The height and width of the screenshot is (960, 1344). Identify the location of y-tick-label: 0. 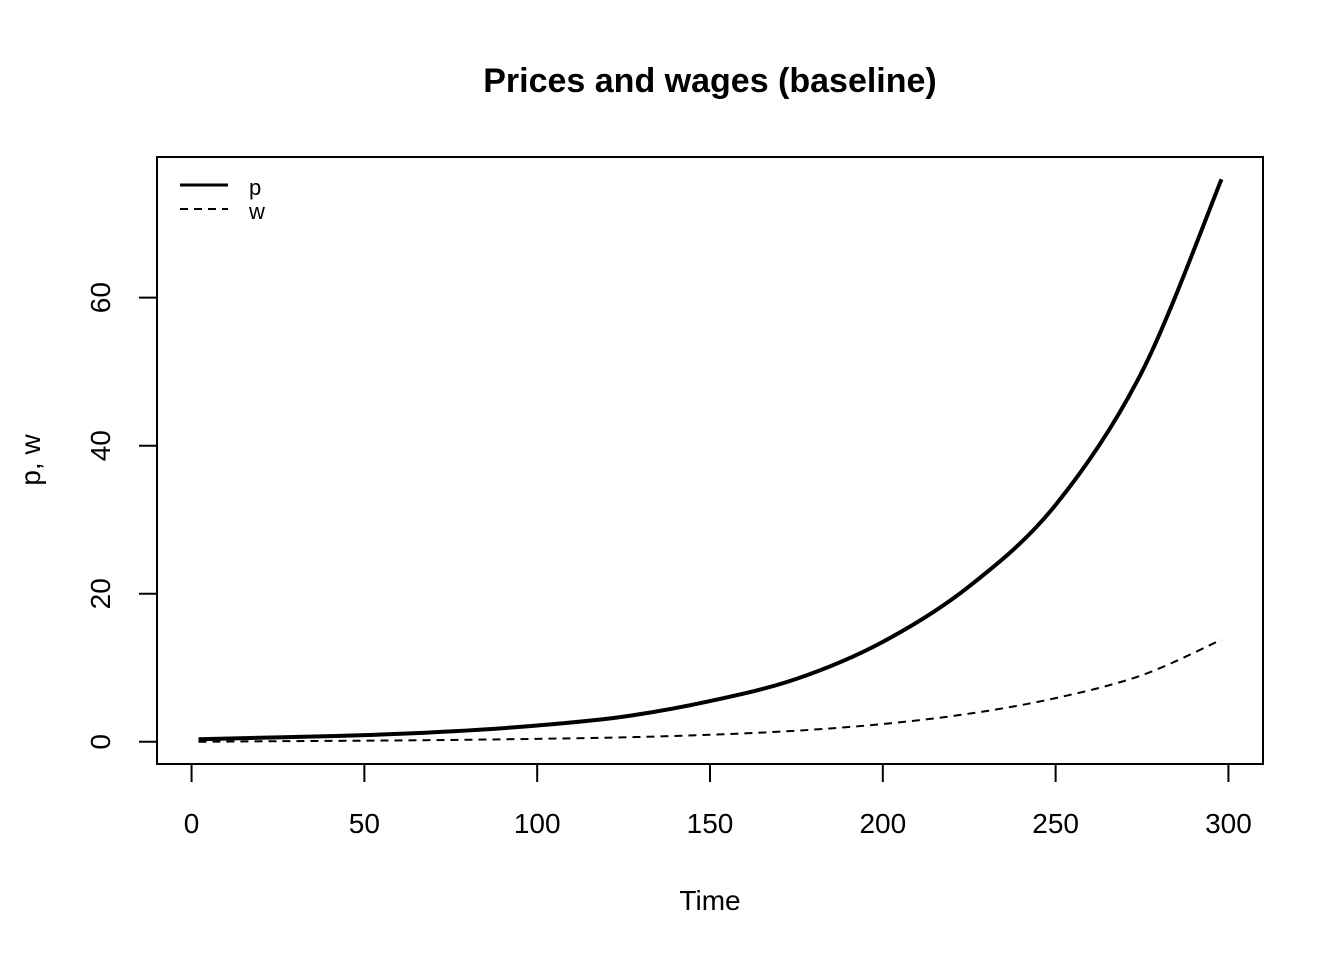
(100, 742).